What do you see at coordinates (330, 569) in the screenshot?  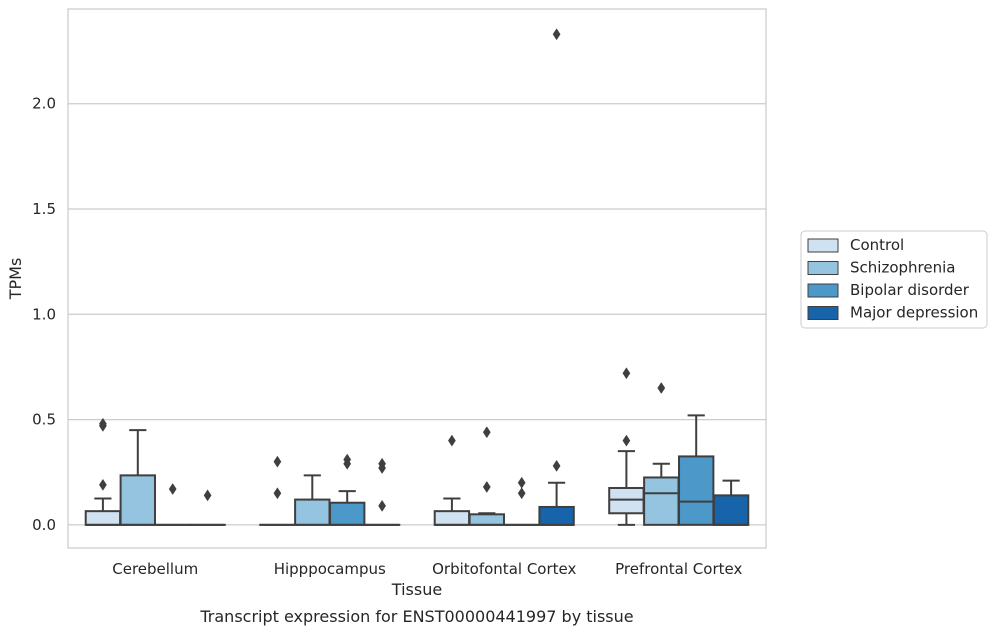 I see `x-tick-label: Hipppocampus` at bounding box center [330, 569].